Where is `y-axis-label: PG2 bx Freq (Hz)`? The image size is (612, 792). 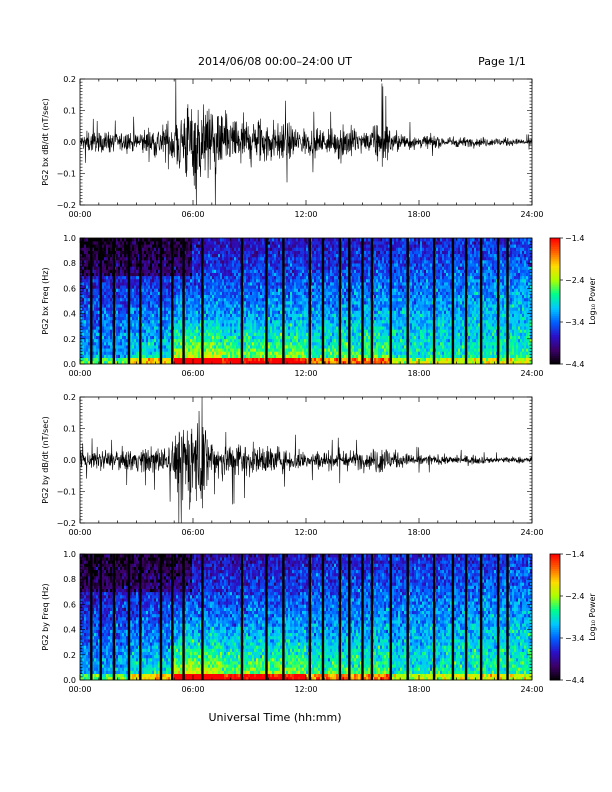 y-axis-label: PG2 bx Freq (Hz) is located at coordinates (45, 300).